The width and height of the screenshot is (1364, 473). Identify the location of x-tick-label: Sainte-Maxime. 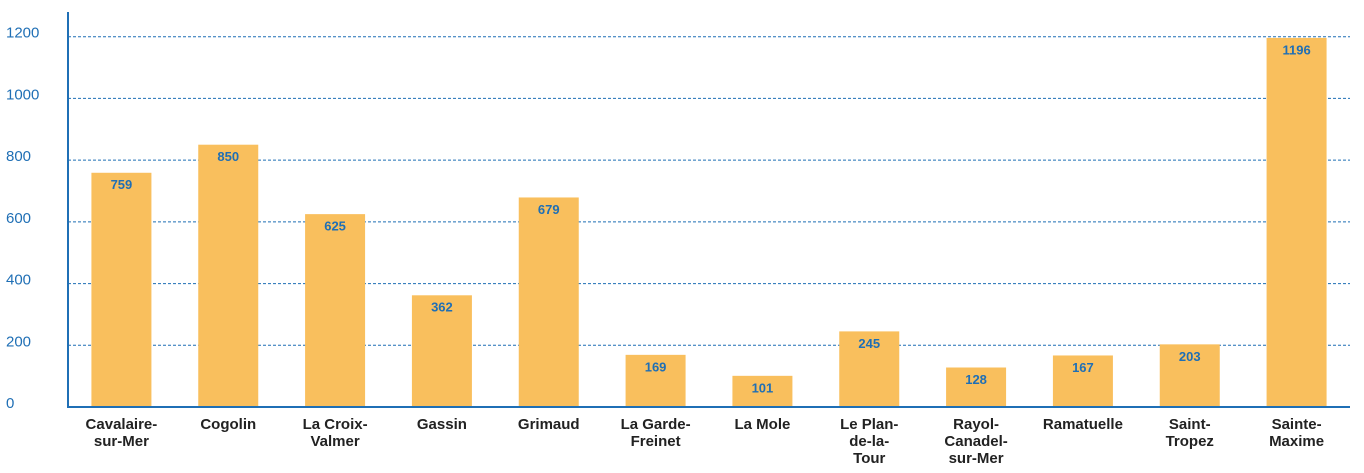
(1296, 433).